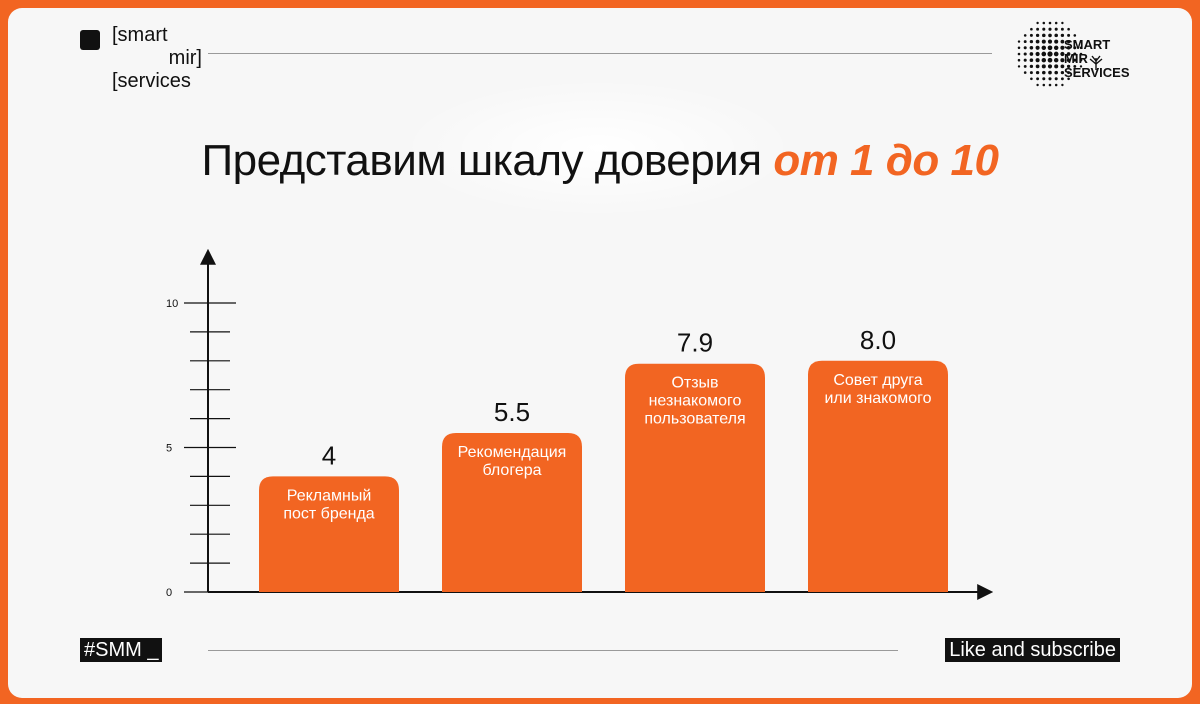  I want to click on hashtag-badge: #SMM _, so click(121, 650).